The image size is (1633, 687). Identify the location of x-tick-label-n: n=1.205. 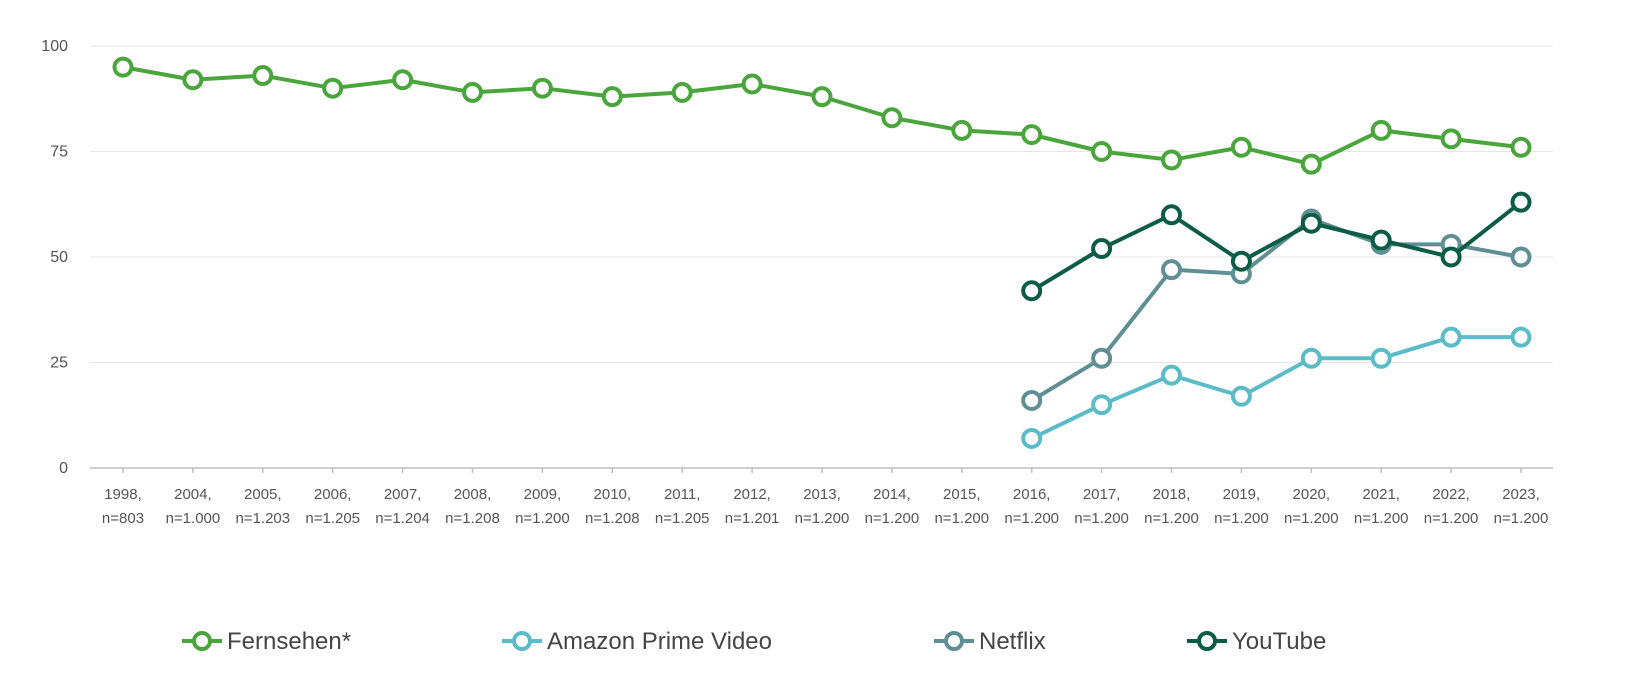
(682, 518).